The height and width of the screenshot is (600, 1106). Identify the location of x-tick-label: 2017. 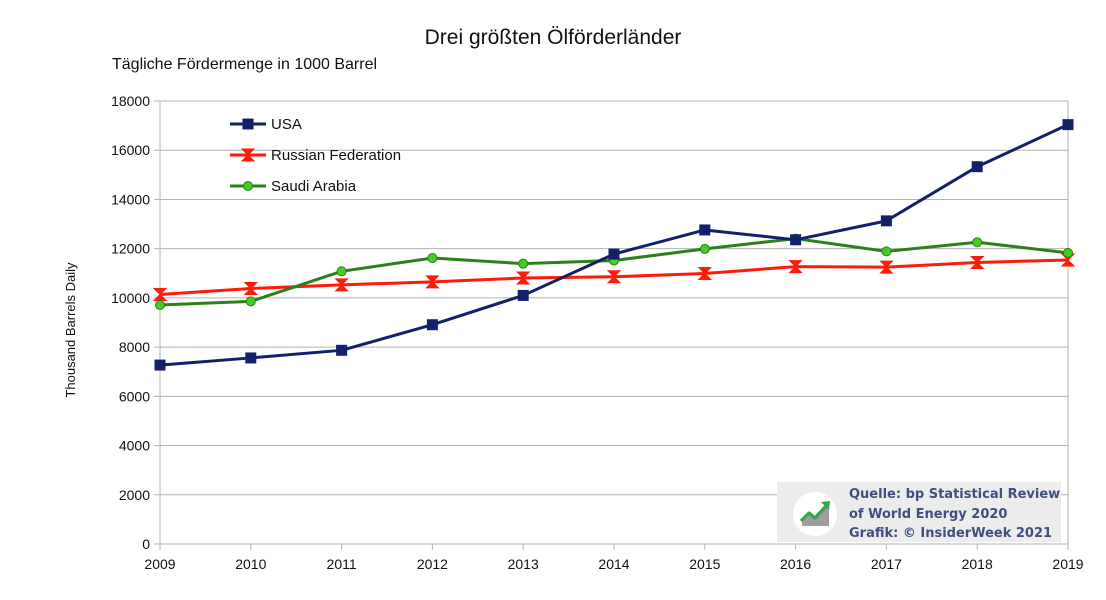
(886, 564).